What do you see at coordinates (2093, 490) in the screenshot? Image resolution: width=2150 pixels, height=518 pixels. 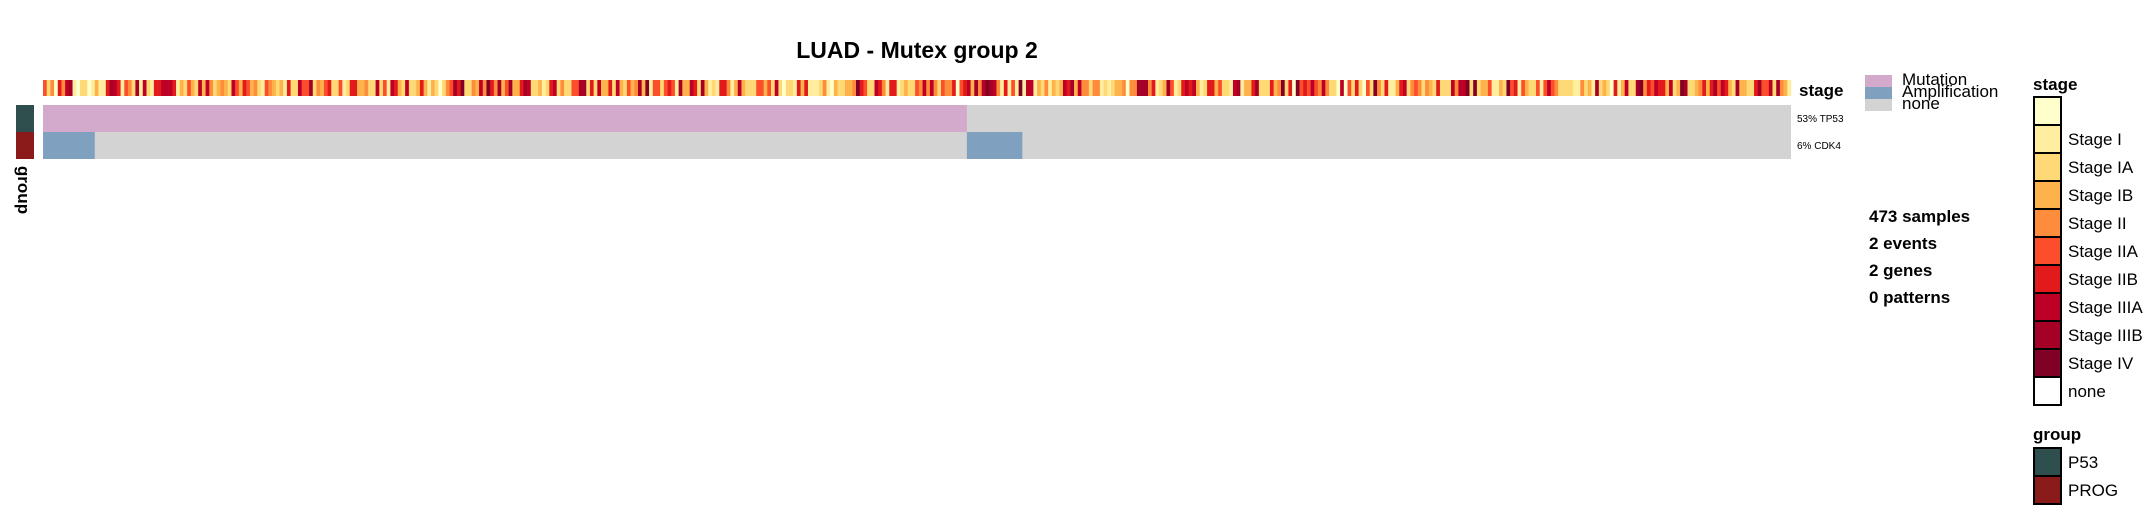 I see `group-legend-label: PROG` at bounding box center [2093, 490].